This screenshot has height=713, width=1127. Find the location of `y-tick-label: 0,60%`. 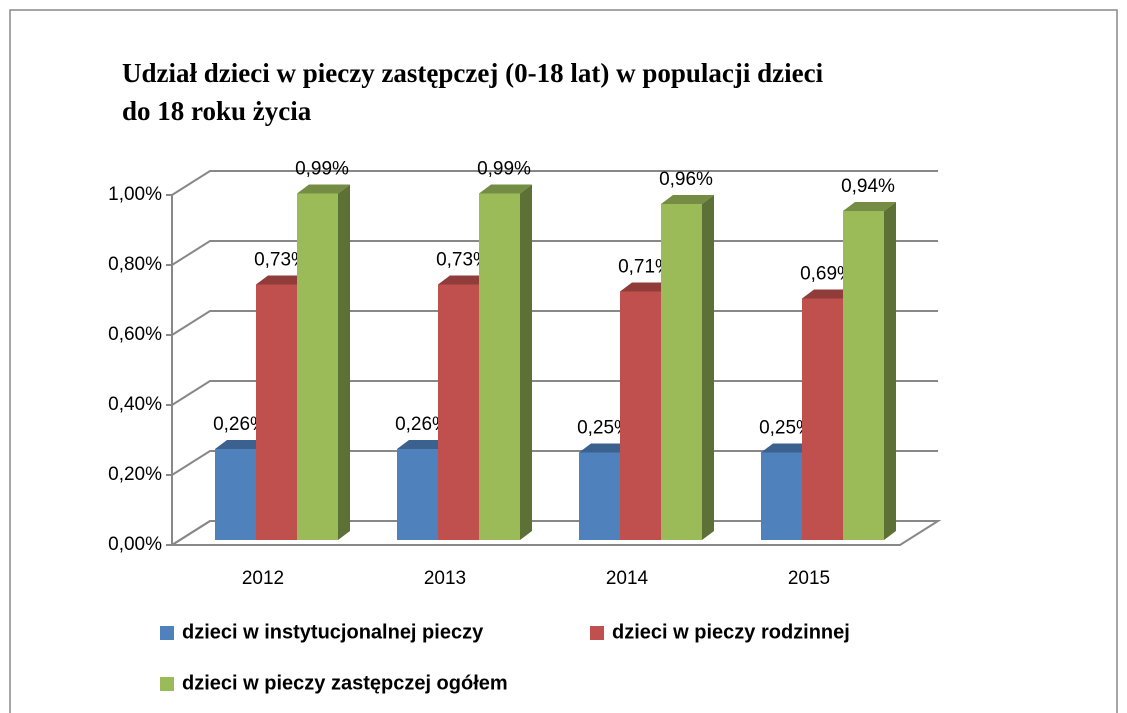

y-tick-label: 0,60% is located at coordinates (135, 334).